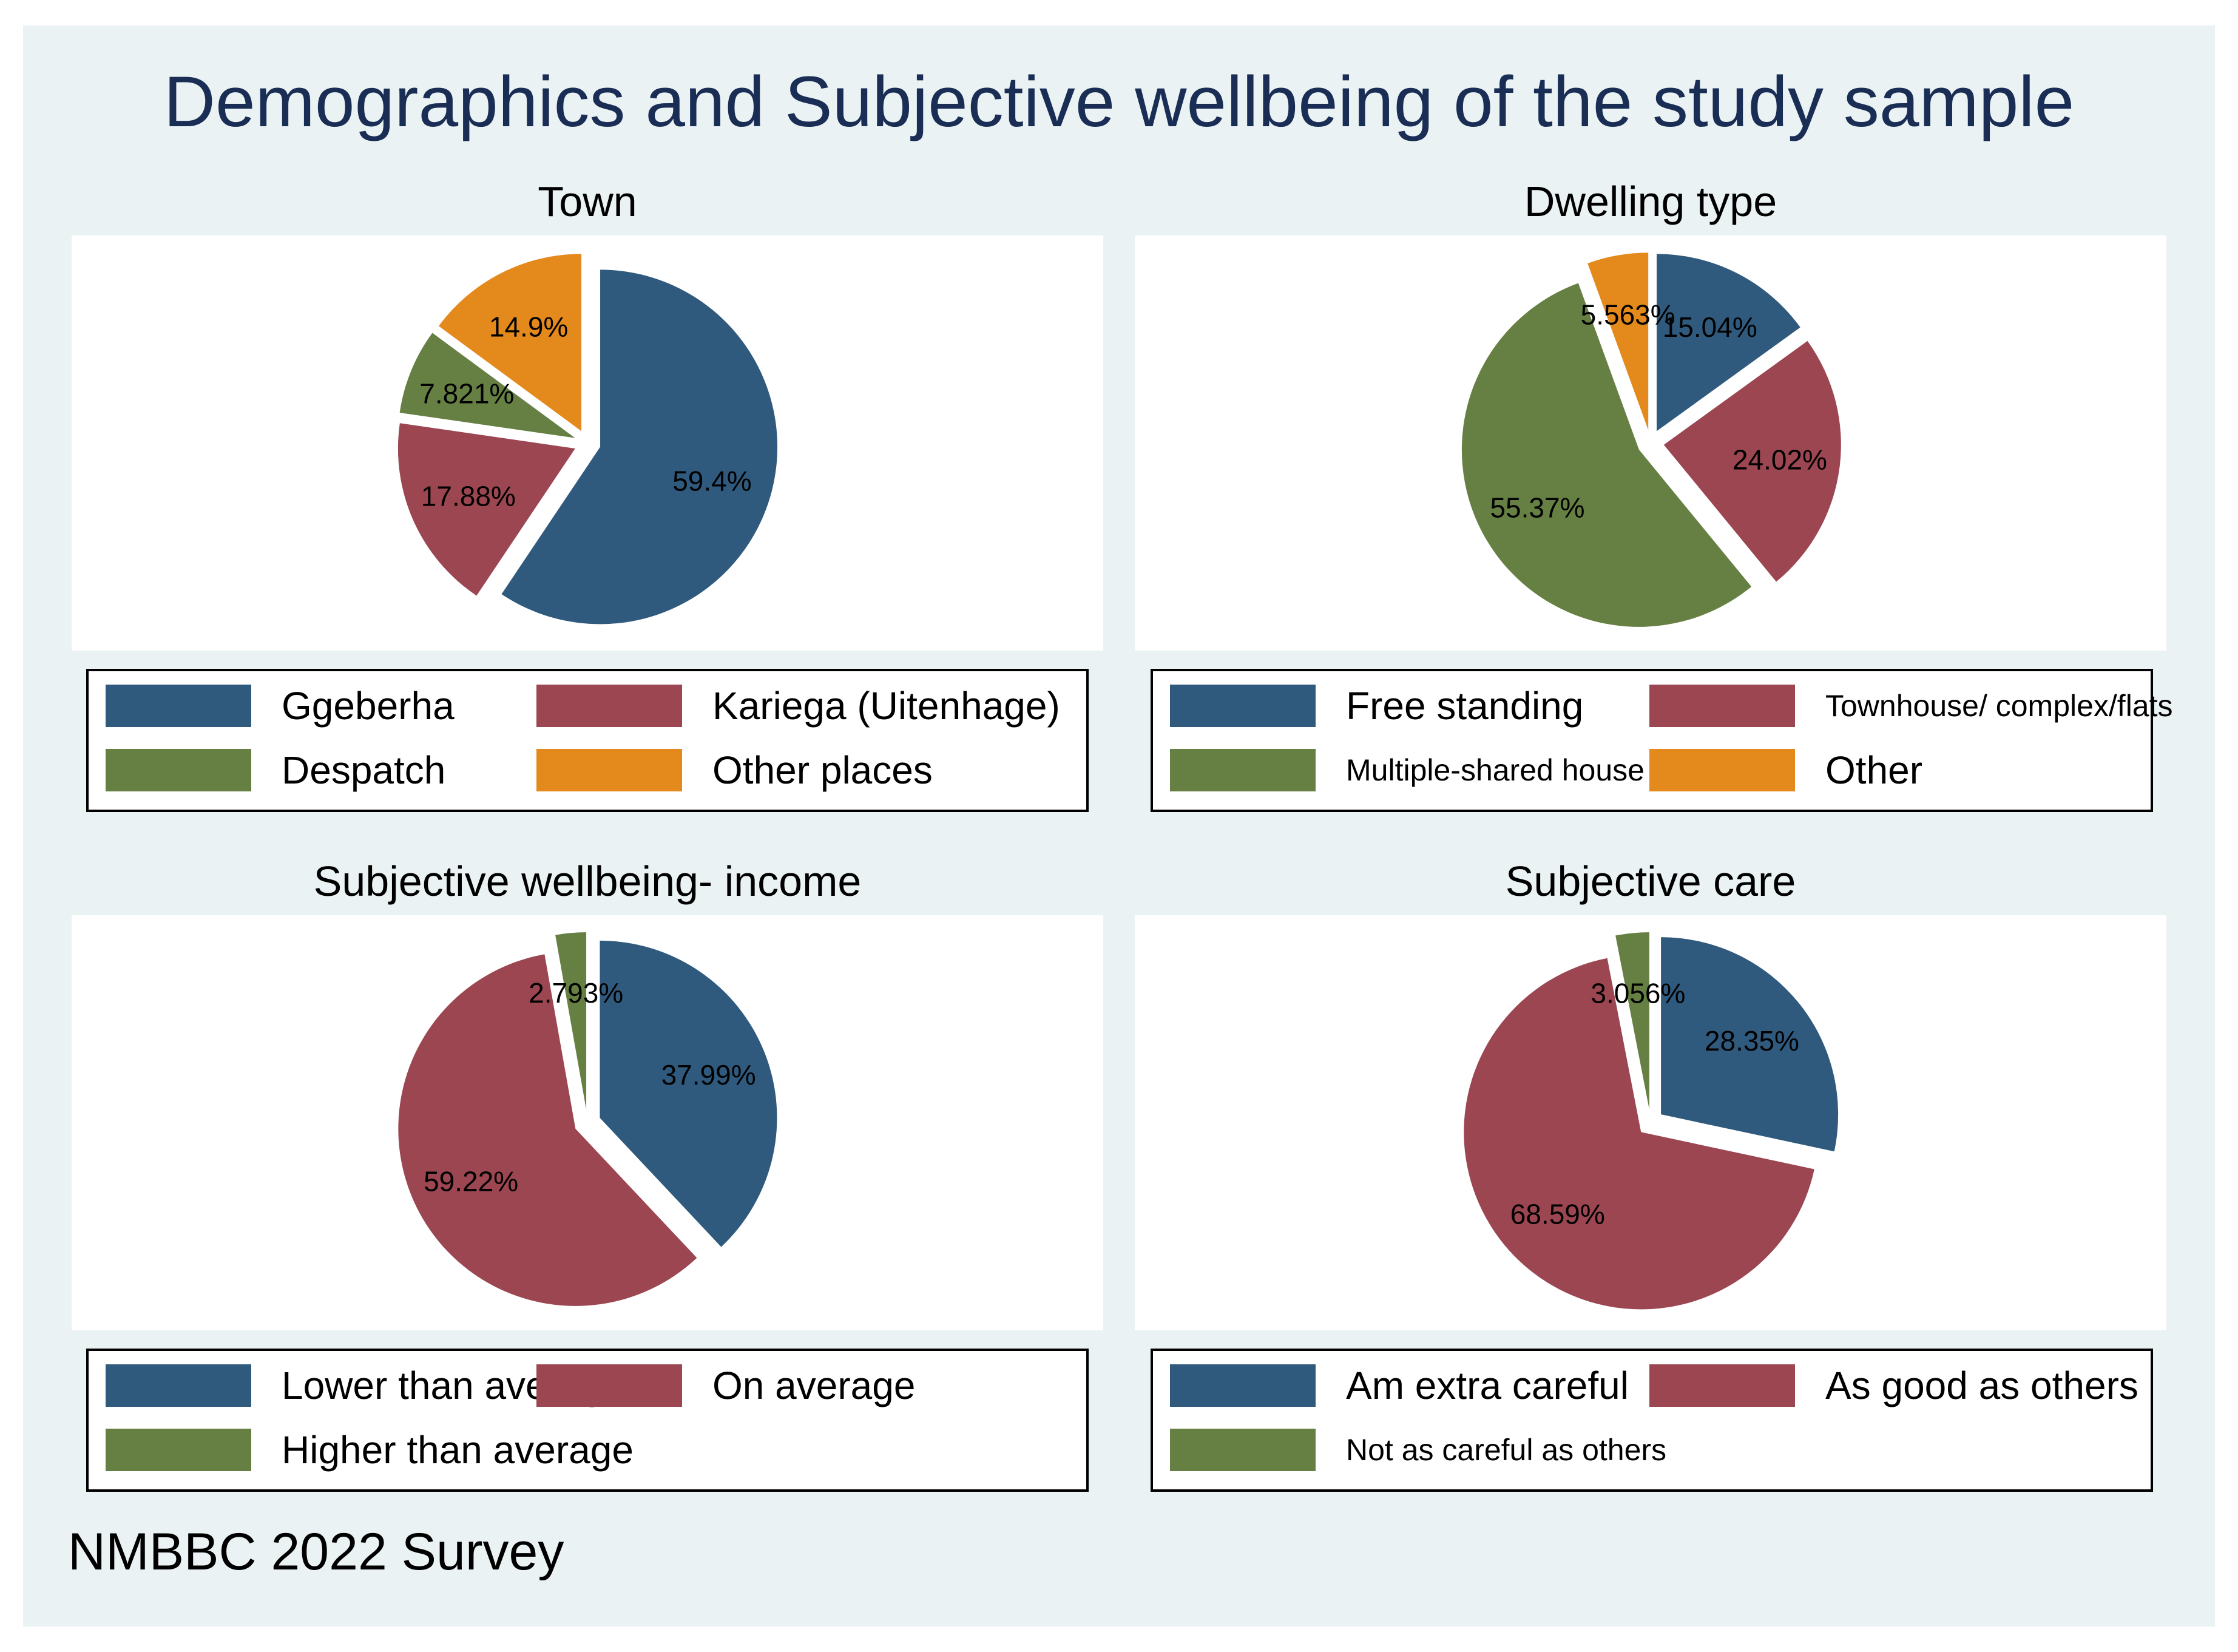  Describe the element at coordinates (1999, 706) in the screenshot. I see `legend-label: Townhouse/ complex/flats` at that location.